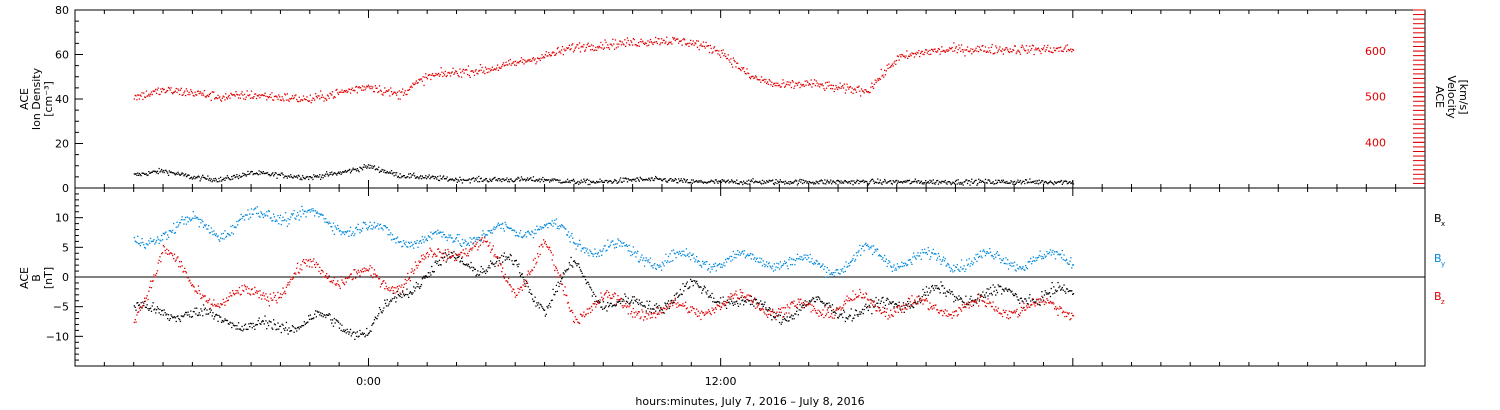 Image resolution: width=1500 pixels, height=410 pixels. What do you see at coordinates (62, 99) in the screenshot?
I see `y-tick-label-density: 40` at bounding box center [62, 99].